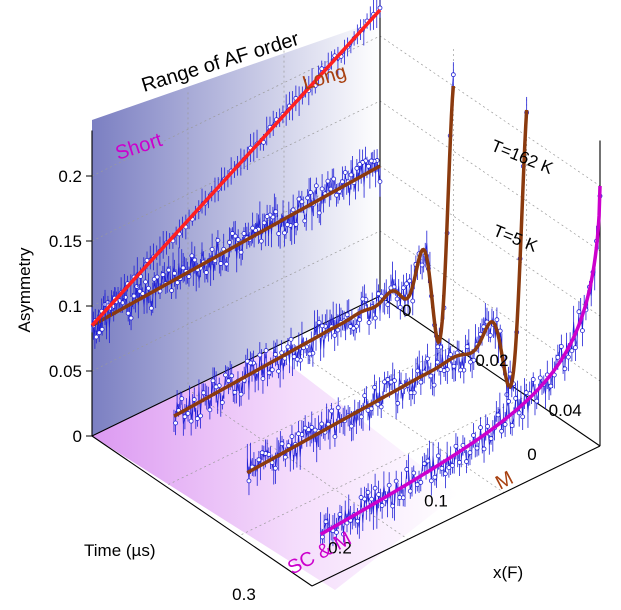 This screenshot has height=610, width=621. I want to click on y-tick-label: 0.1, so click(70, 306).